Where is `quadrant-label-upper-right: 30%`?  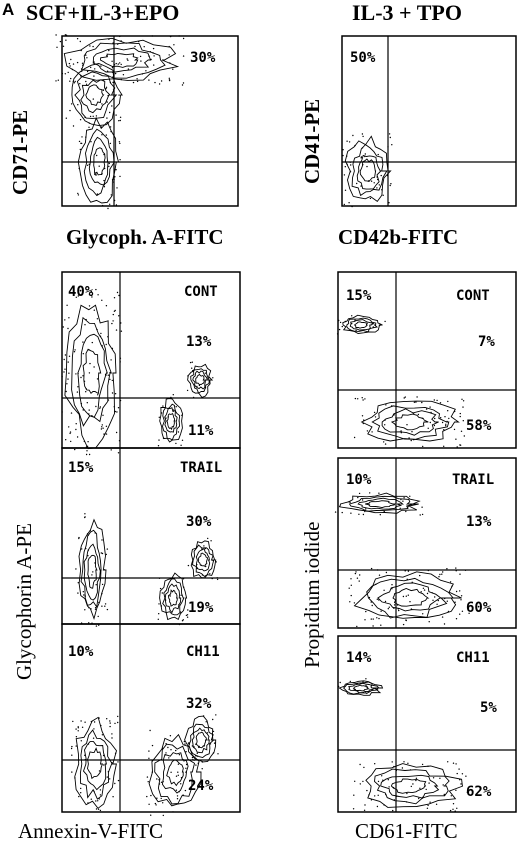
quadrant-label-upper-right: 30% is located at coordinates (203, 58).